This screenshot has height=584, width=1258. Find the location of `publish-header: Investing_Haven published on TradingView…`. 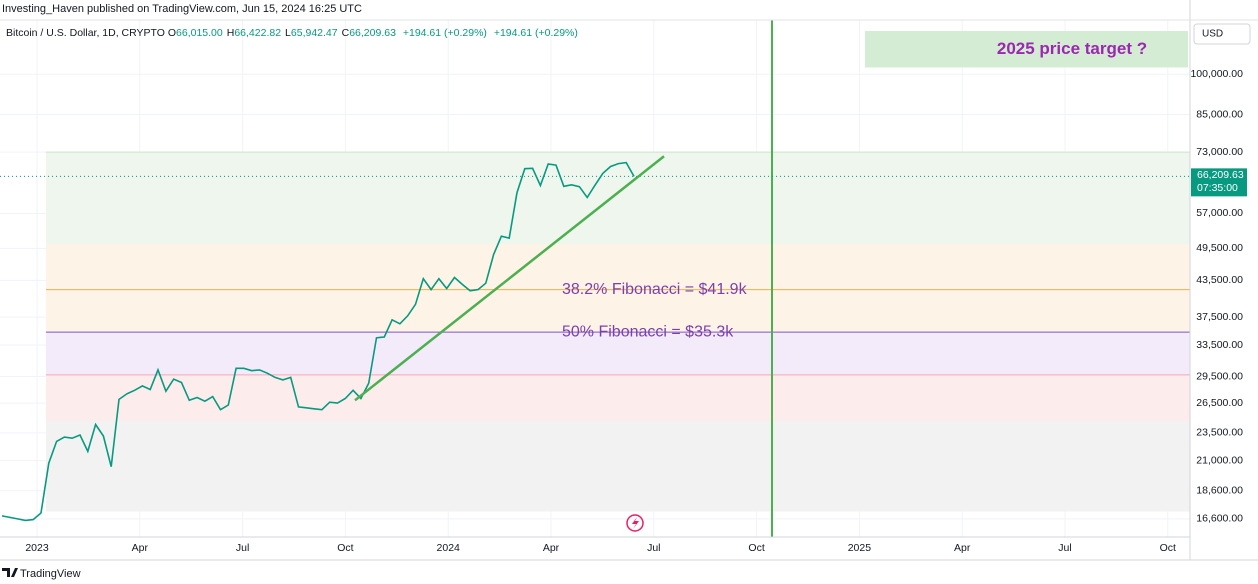

publish-header: Investing_Haven published on TradingView… is located at coordinates (182, 9).